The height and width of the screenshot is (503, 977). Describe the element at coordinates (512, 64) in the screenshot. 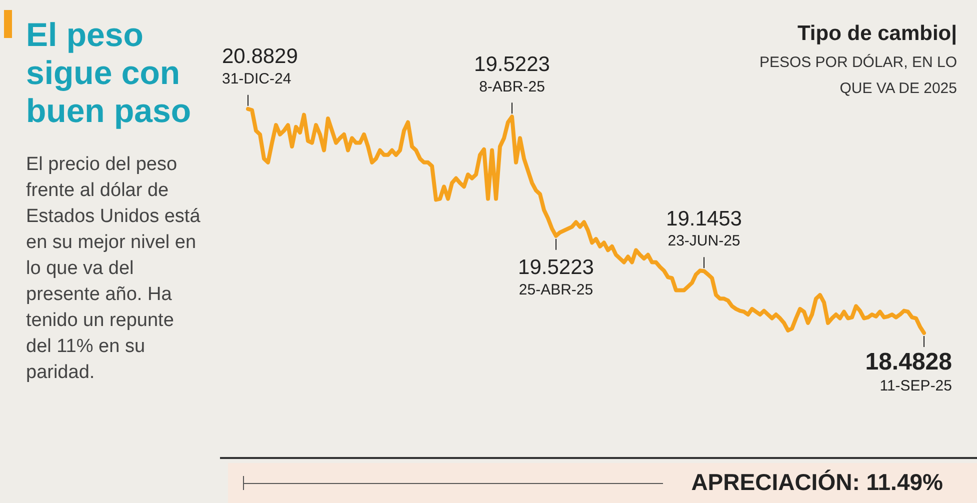

I see `text: 19.5223` at that location.